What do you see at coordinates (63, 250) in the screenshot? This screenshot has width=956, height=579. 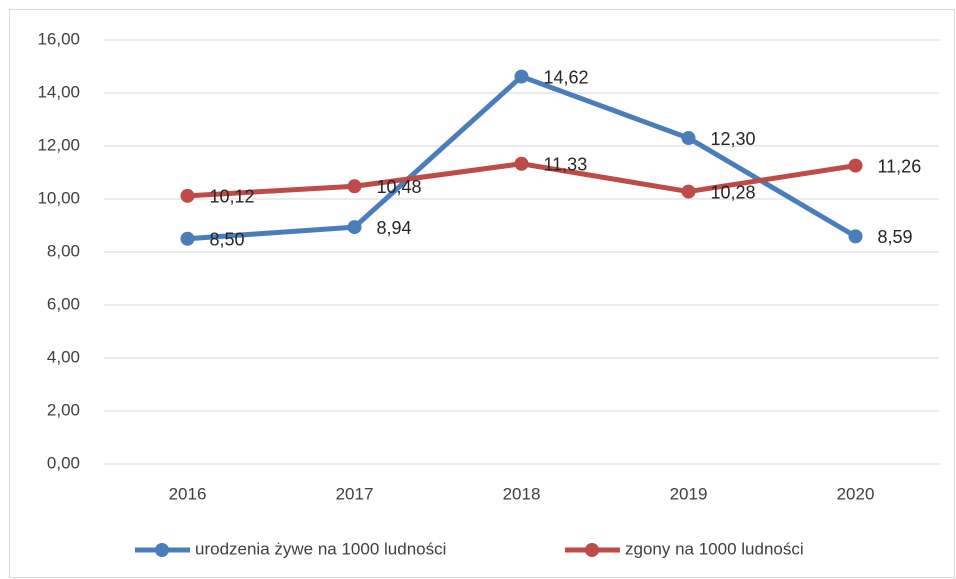 I see `y-tick-label: 8,00` at bounding box center [63, 250].